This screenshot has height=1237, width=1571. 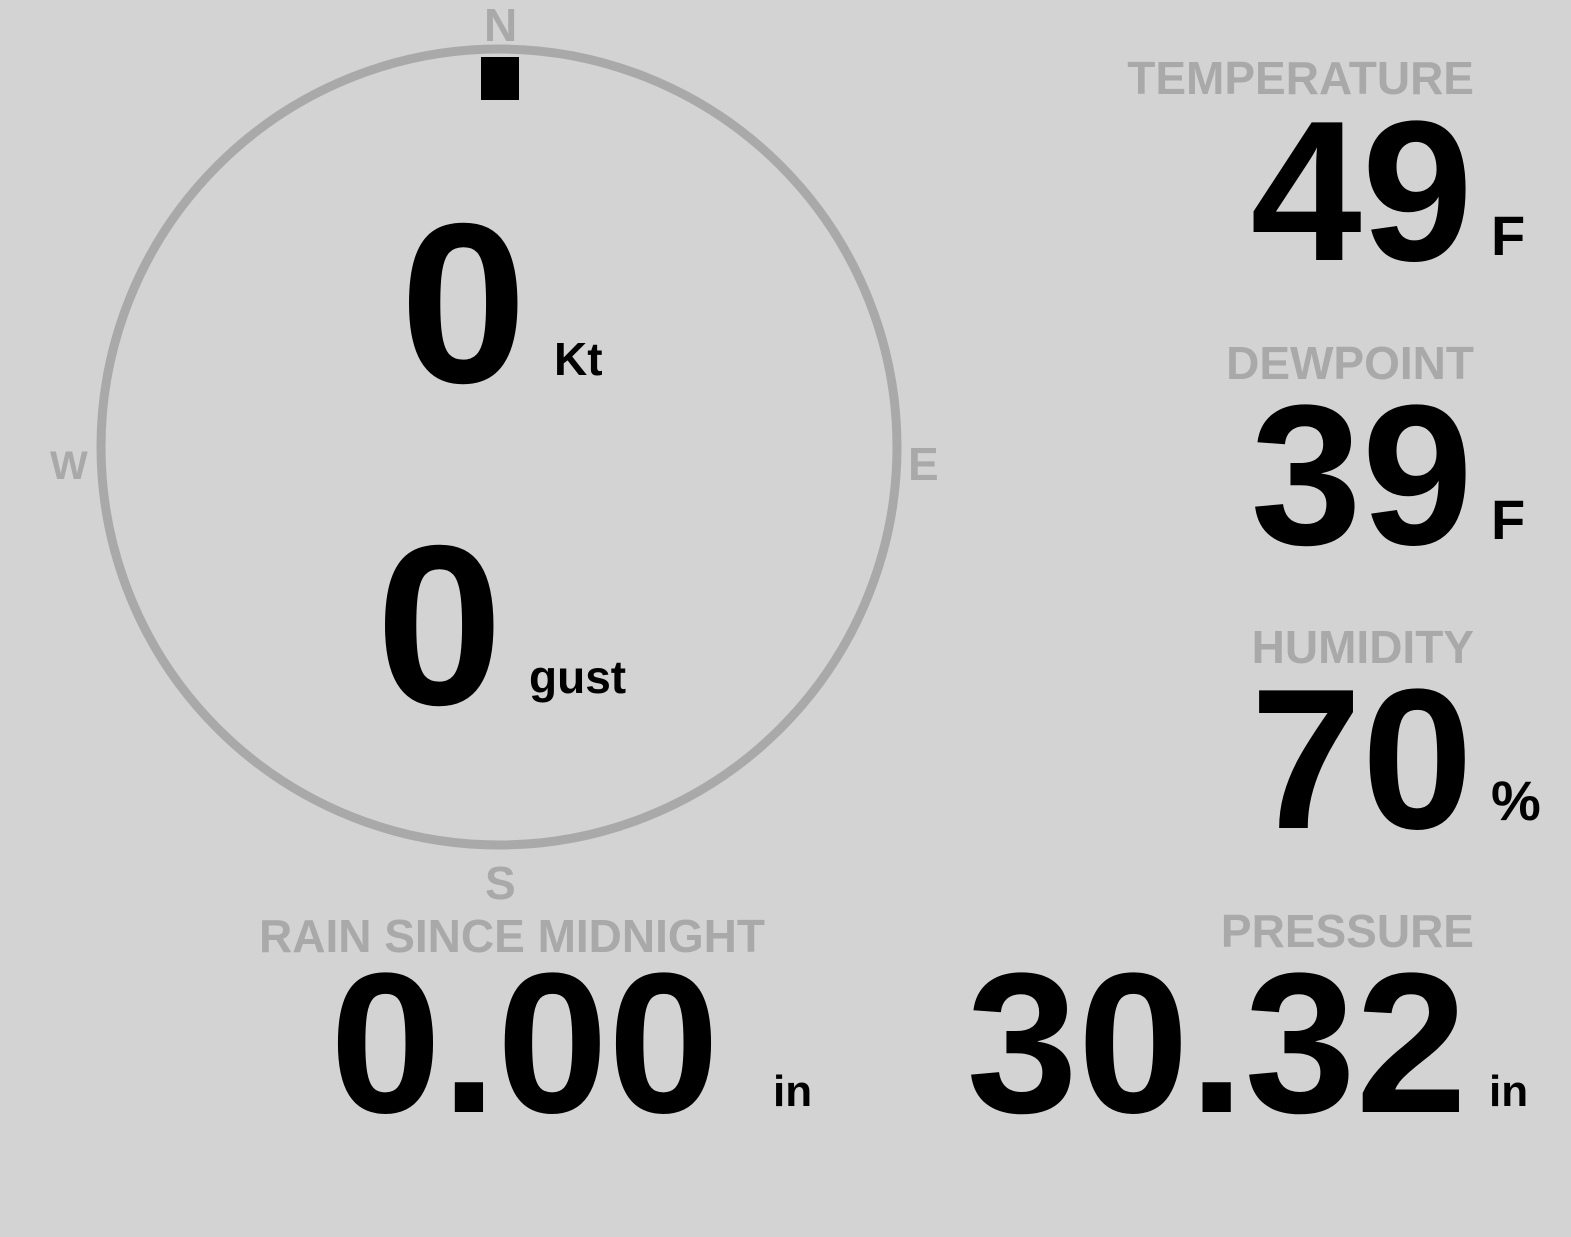 I want to click on pressure-value: 30.32, so click(x=1217, y=1043).